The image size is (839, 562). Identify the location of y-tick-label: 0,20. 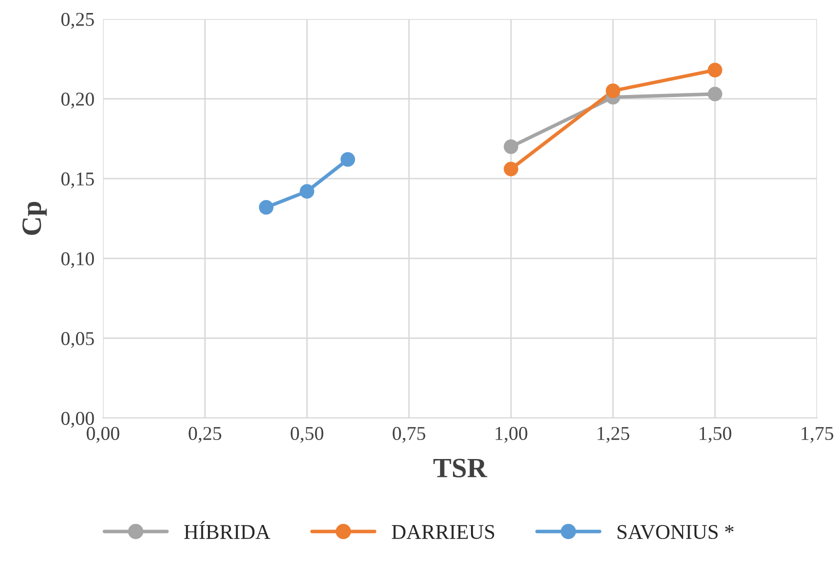
(77, 100).